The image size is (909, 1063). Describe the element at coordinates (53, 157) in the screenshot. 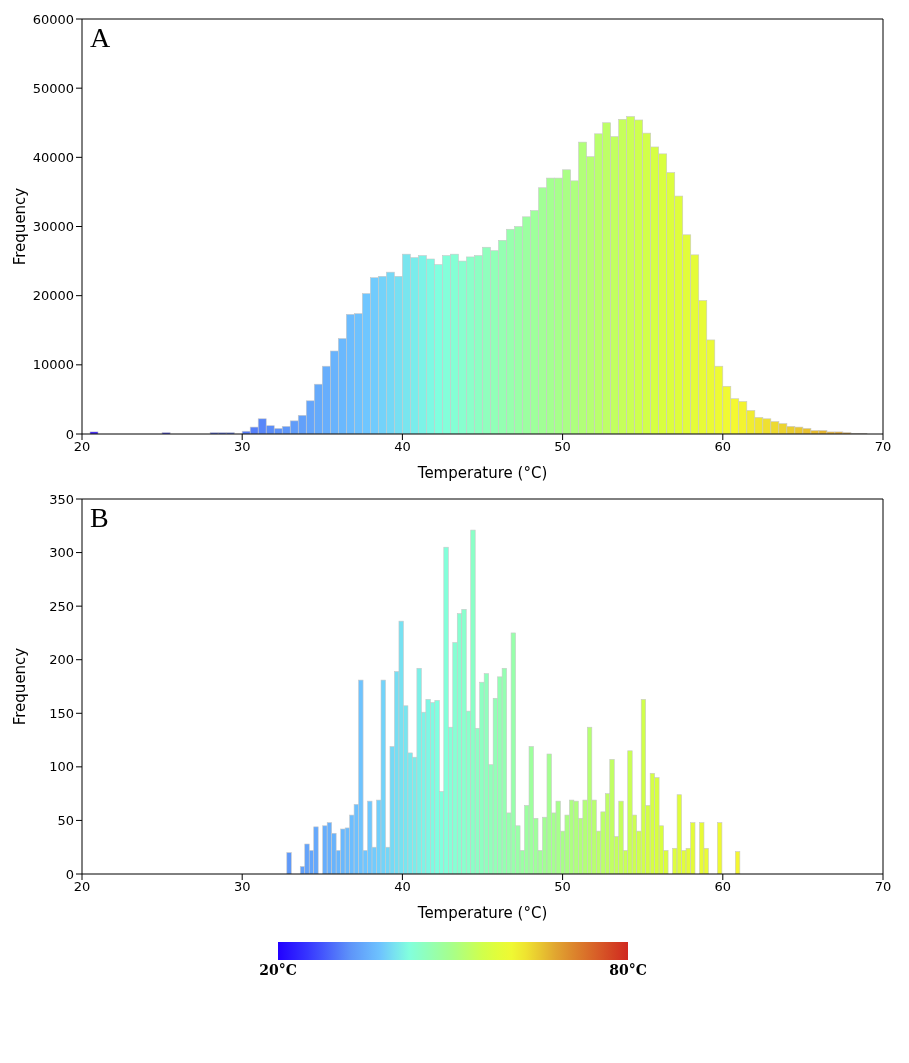

I see `y-tick-label: 40000` at that location.